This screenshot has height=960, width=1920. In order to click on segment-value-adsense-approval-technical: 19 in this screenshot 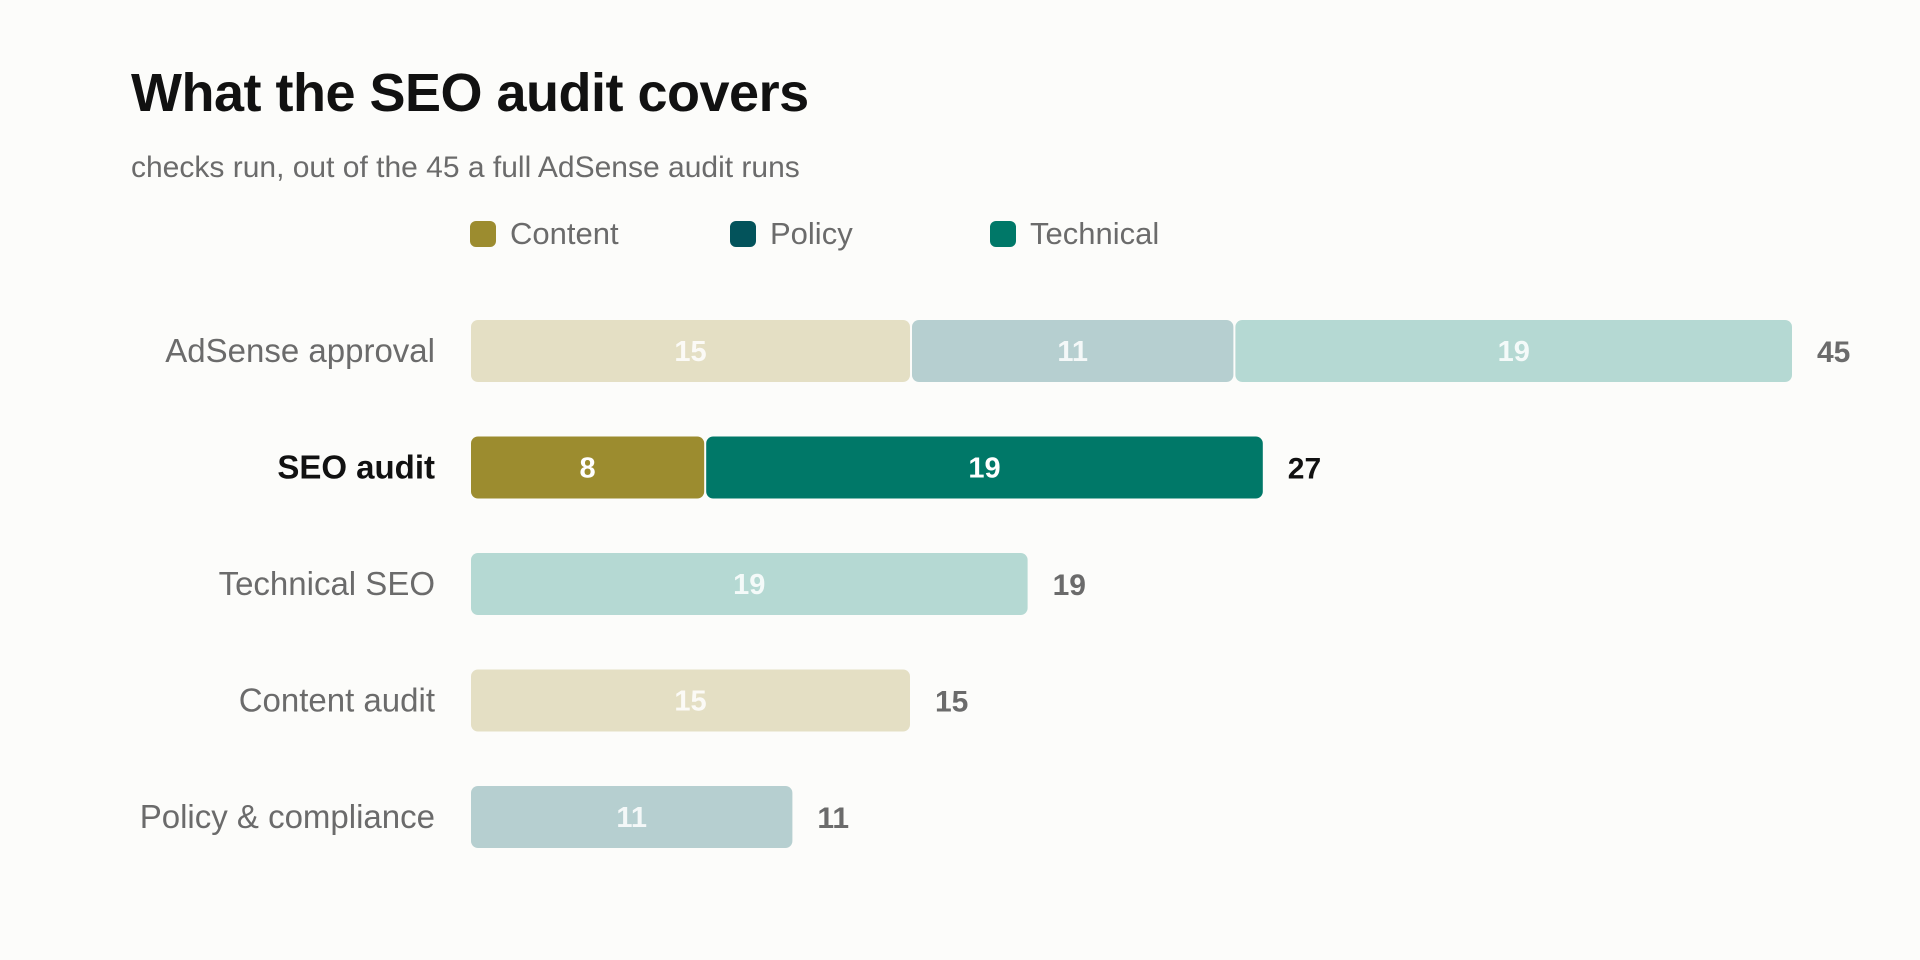, I will do `click(1514, 352)`.